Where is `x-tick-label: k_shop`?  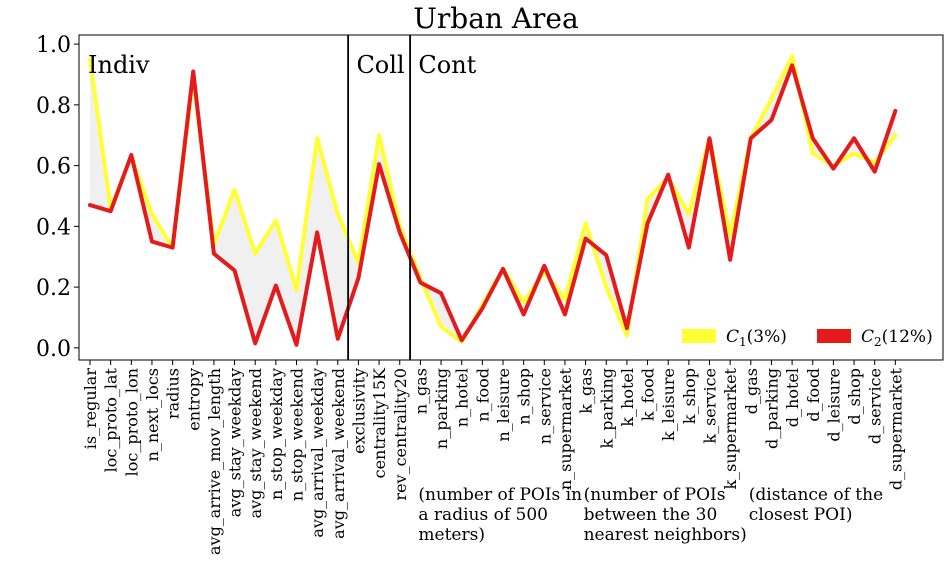
x-tick-label: k_shop is located at coordinates (689, 396).